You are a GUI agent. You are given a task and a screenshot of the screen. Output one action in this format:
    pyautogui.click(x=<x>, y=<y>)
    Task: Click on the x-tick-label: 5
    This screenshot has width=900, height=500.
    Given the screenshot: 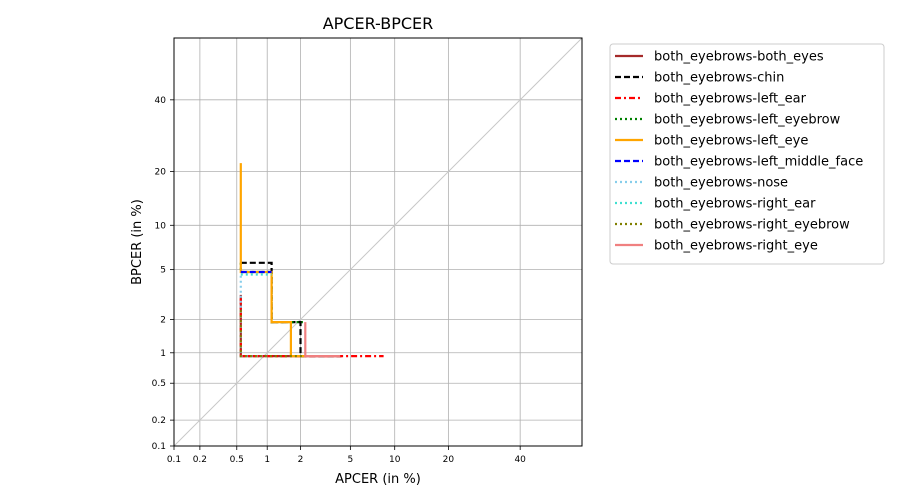 What is the action you would take?
    pyautogui.click(x=351, y=460)
    